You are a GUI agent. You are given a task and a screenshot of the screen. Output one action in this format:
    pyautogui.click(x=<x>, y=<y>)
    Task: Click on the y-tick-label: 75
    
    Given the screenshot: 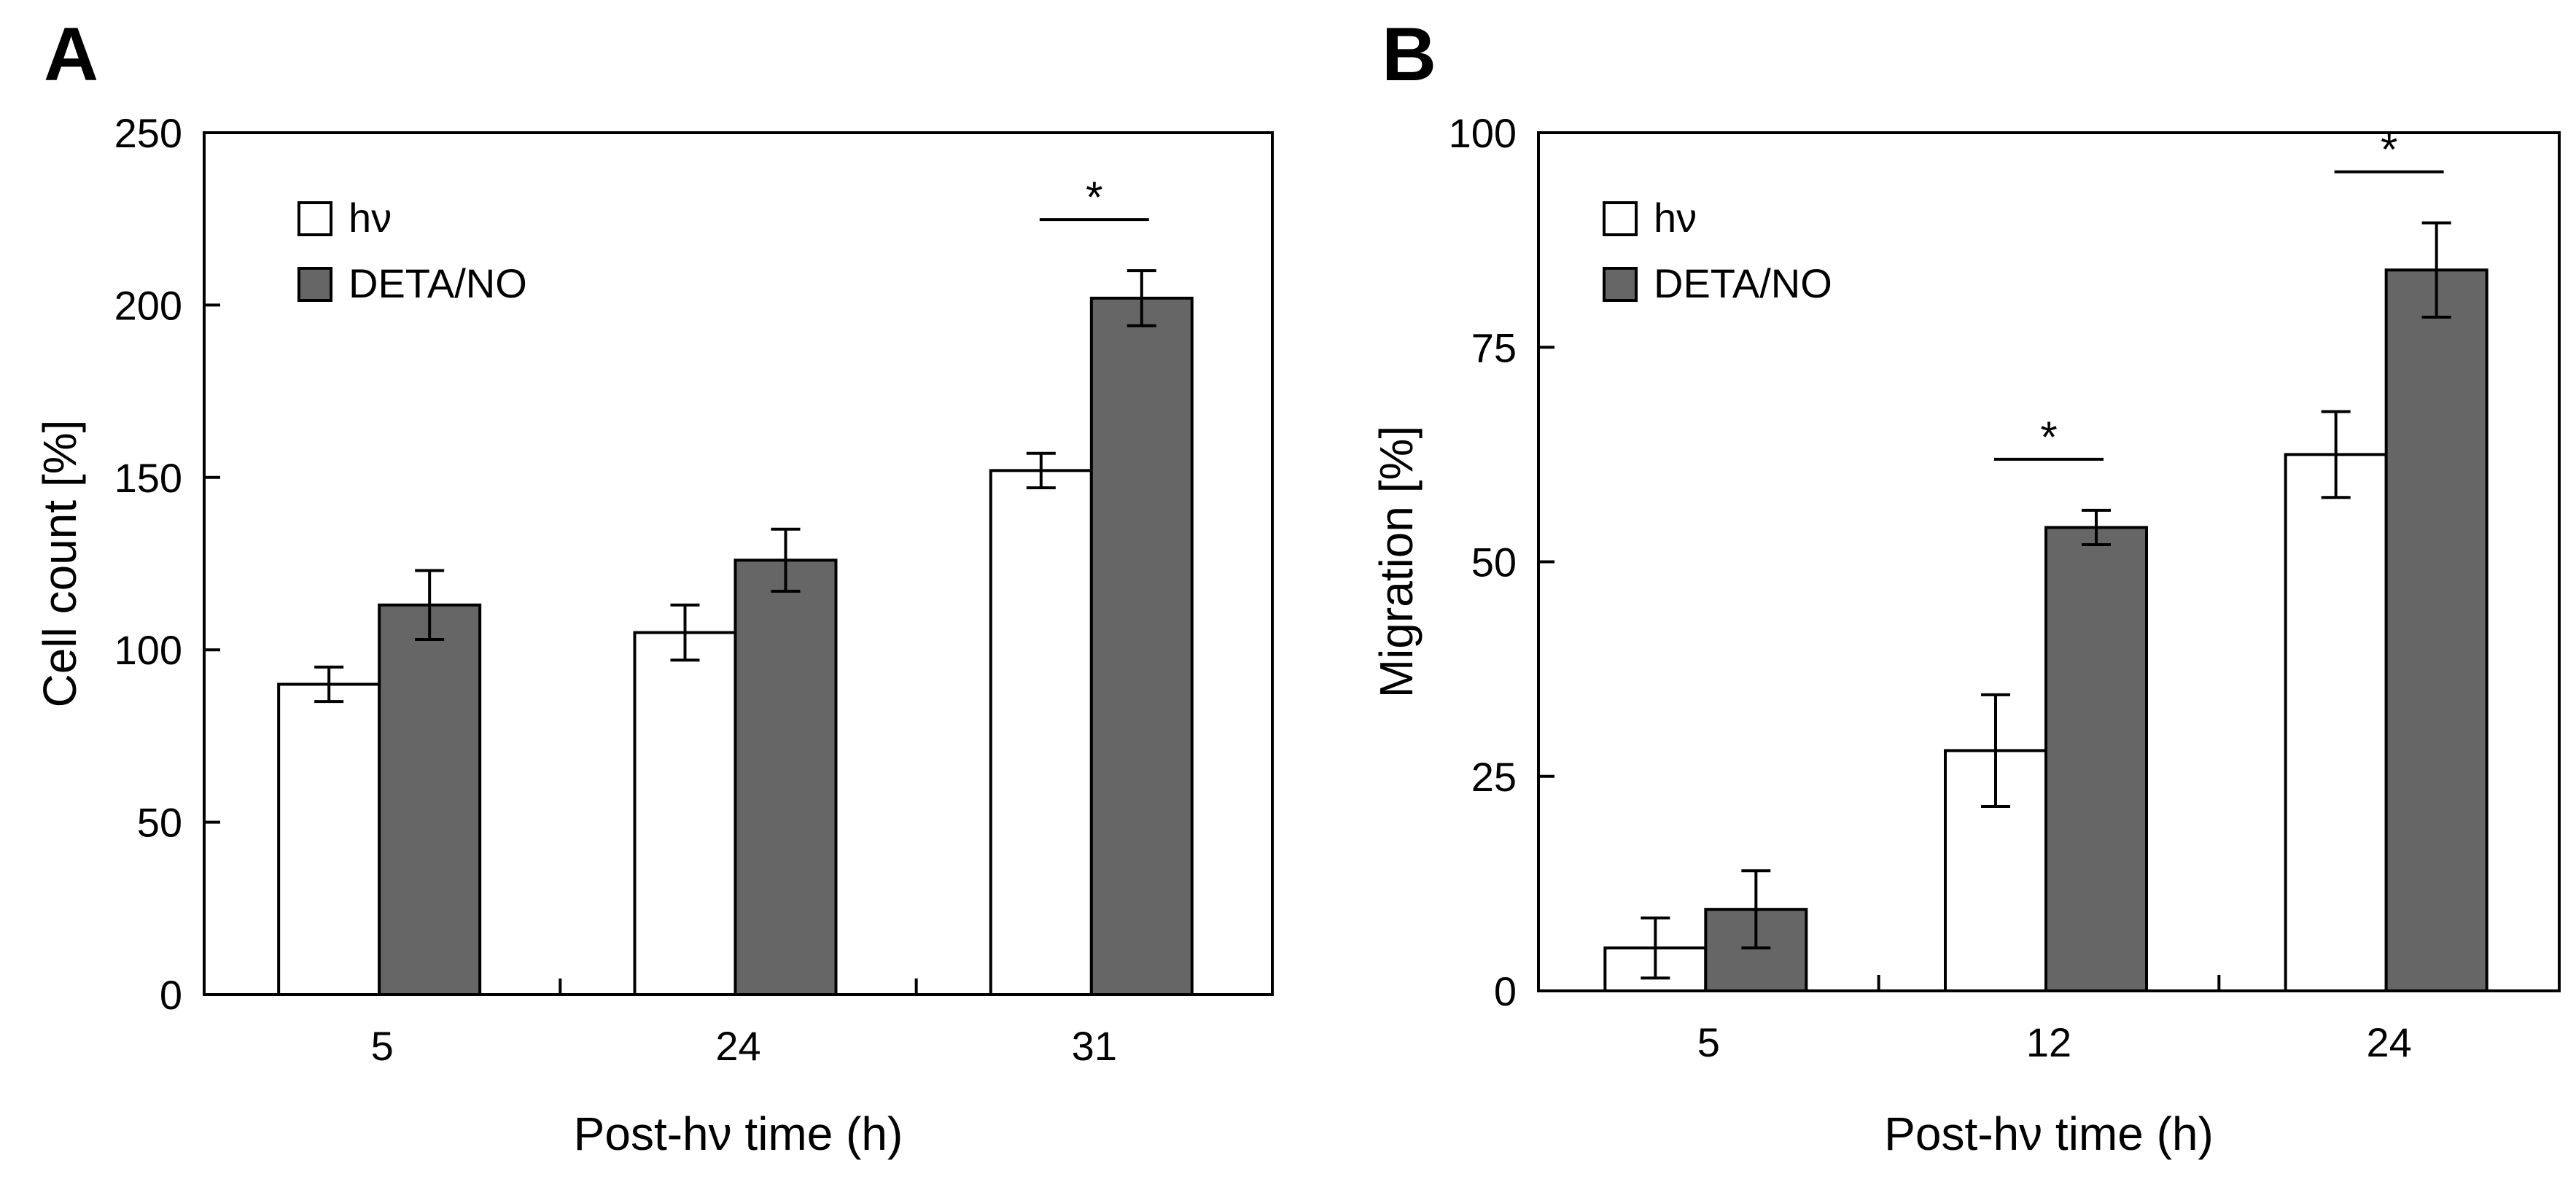 What is the action you would take?
    pyautogui.click(x=1494, y=347)
    